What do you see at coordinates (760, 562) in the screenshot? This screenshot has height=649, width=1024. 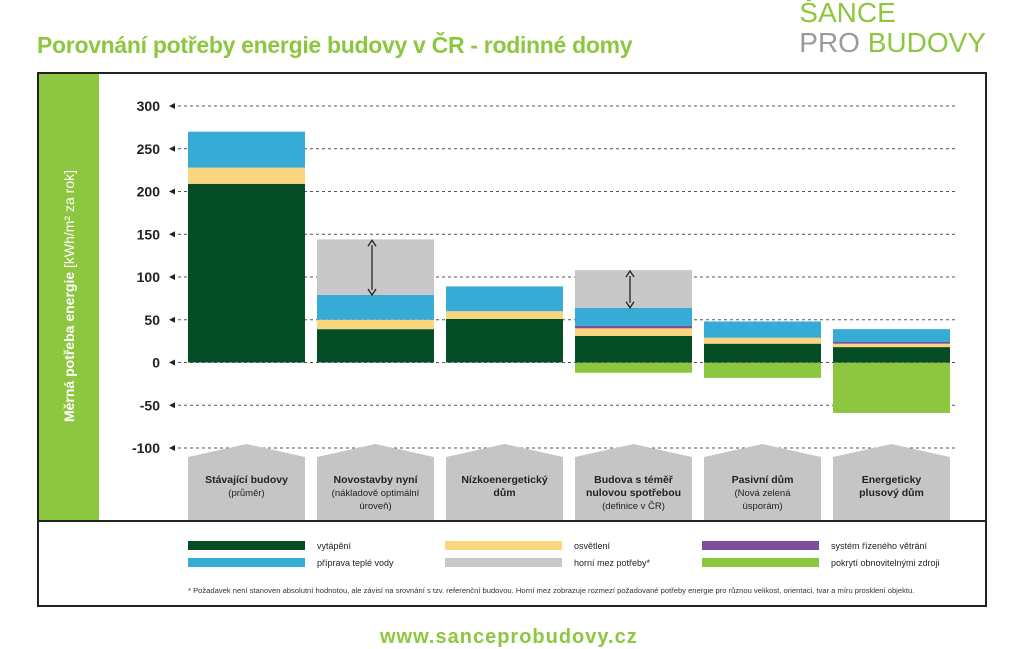 I see `legend-swatch-obnovitelne` at bounding box center [760, 562].